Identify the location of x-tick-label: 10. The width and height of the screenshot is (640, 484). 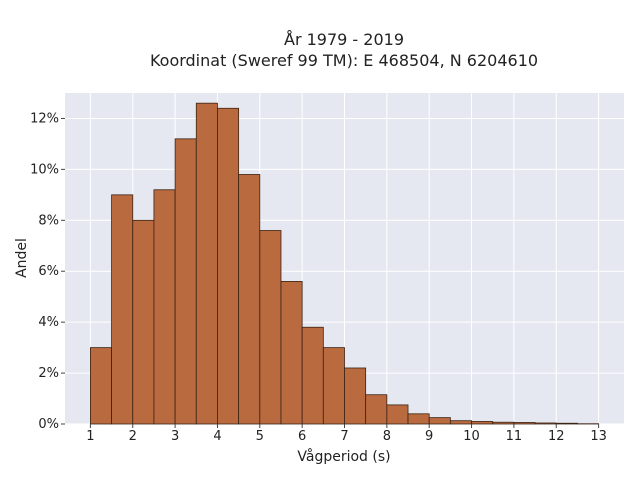
(471, 436).